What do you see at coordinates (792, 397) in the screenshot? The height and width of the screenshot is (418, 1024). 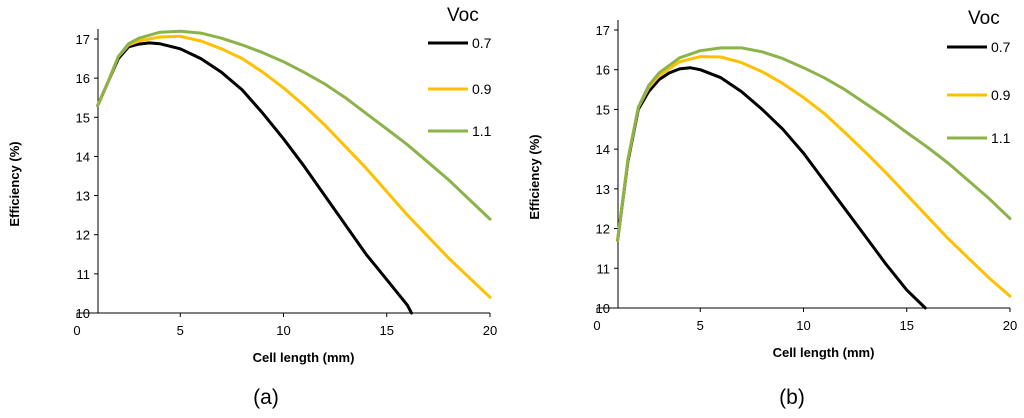 I see `panel-label: (b)` at bounding box center [792, 397].